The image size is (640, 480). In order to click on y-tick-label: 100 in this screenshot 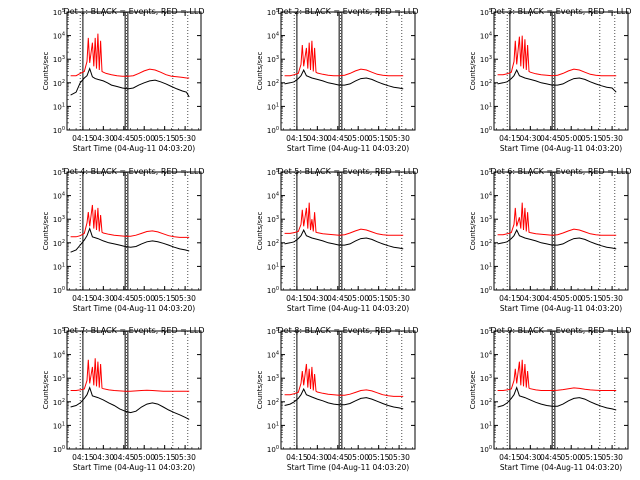, I will do `click(59, 290)`.